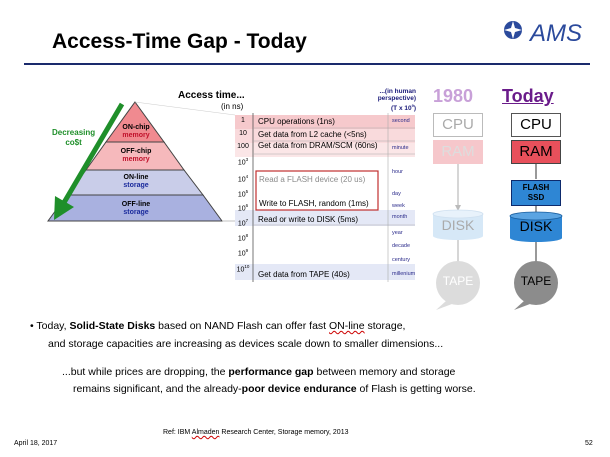 The width and height of the screenshot is (610, 457). What do you see at coordinates (589, 443) in the screenshot?
I see `footer-page-number: 52` at bounding box center [589, 443].